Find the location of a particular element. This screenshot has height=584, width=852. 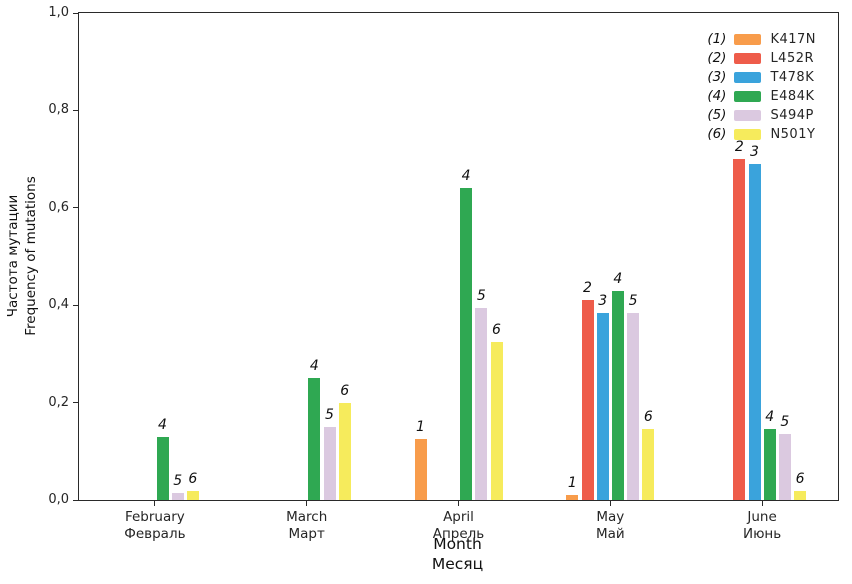

legend-label: S494P is located at coordinates (792, 115).